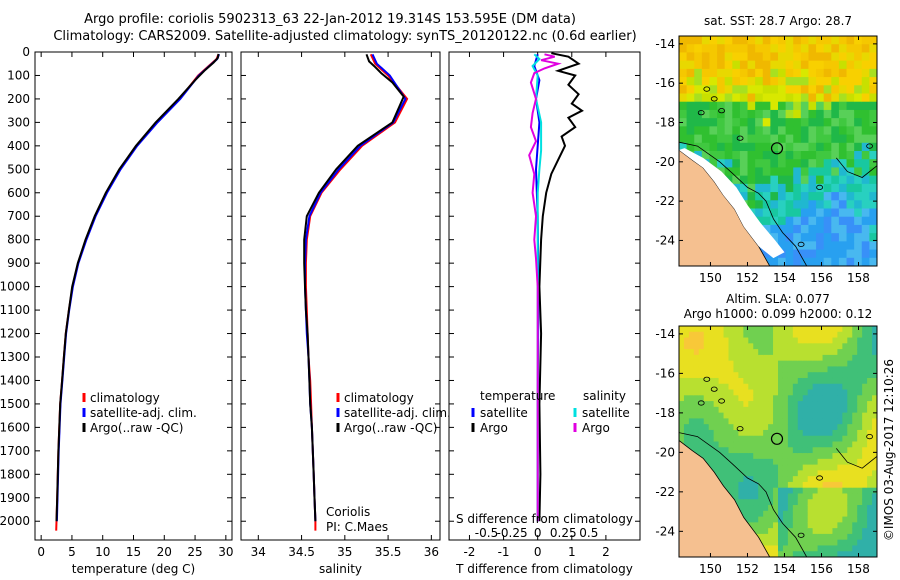 This screenshot has width=900, height=580. Describe the element at coordinates (784, 569) in the screenshot. I see `sla_map-xtick-label: 154` at that location.